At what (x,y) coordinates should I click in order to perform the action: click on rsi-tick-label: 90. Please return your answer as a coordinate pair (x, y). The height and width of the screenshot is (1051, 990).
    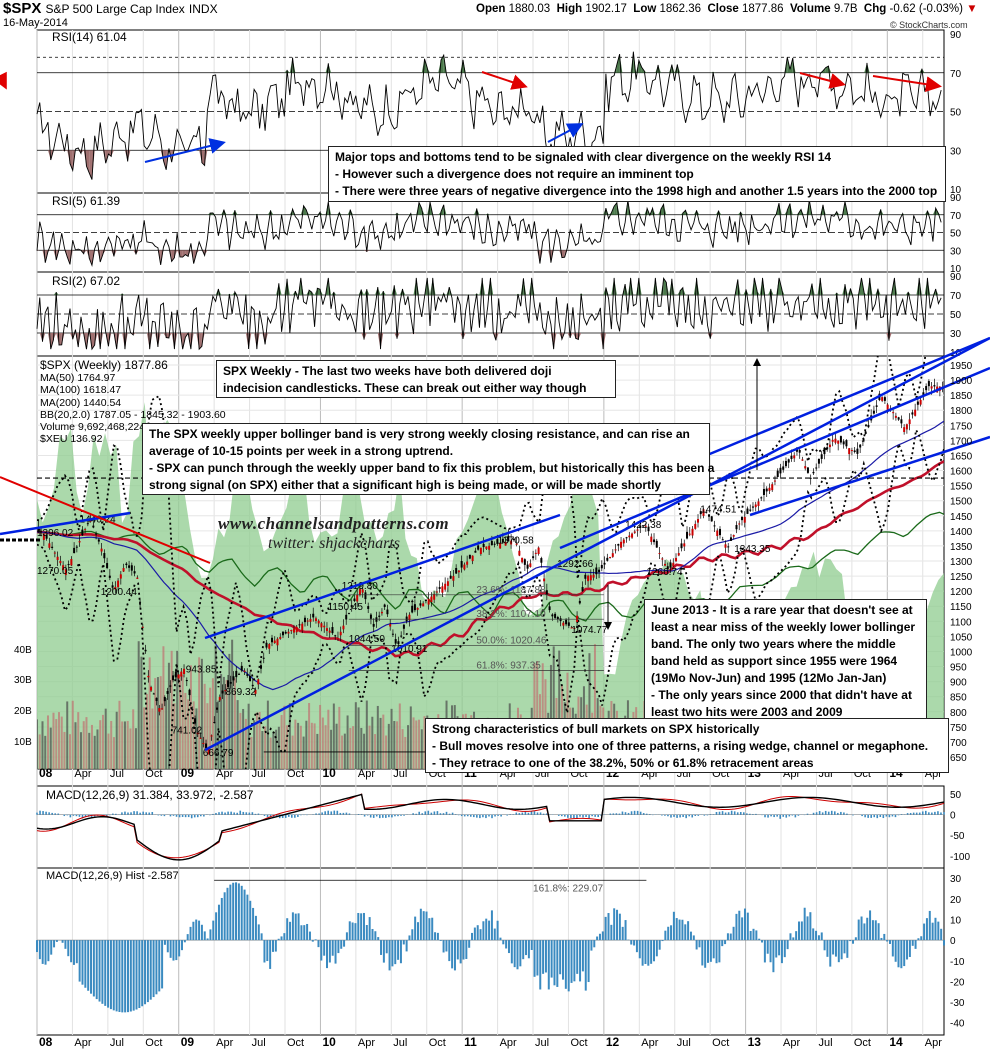
    Looking at the image, I should click on (956, 198).